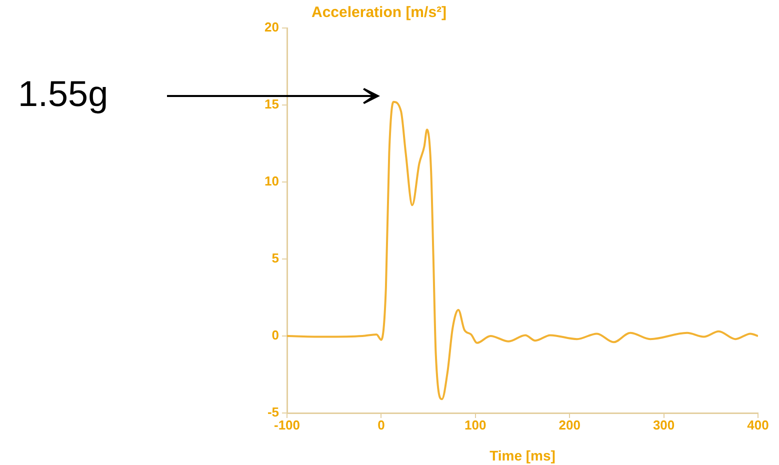  Describe the element at coordinates (271, 27) in the screenshot. I see `y-tick-label: 20` at that location.